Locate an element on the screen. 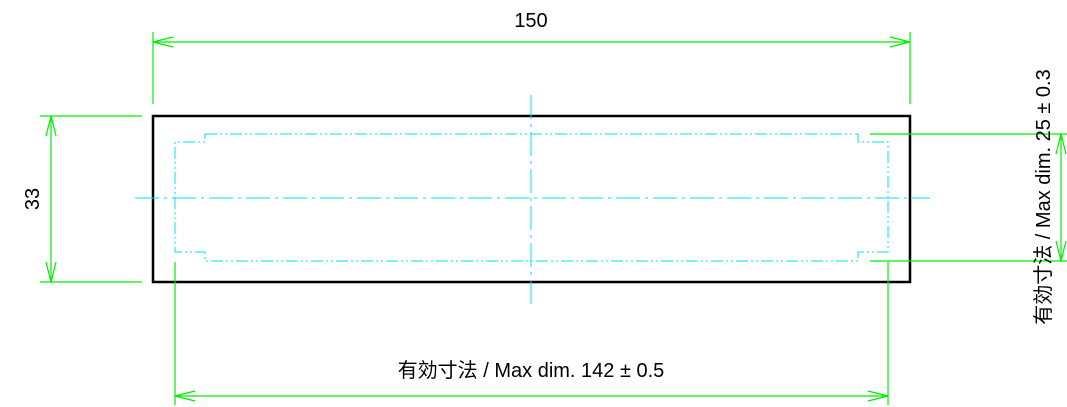 The image size is (1067, 407). overall-width-label: 150 is located at coordinates (530, 21).